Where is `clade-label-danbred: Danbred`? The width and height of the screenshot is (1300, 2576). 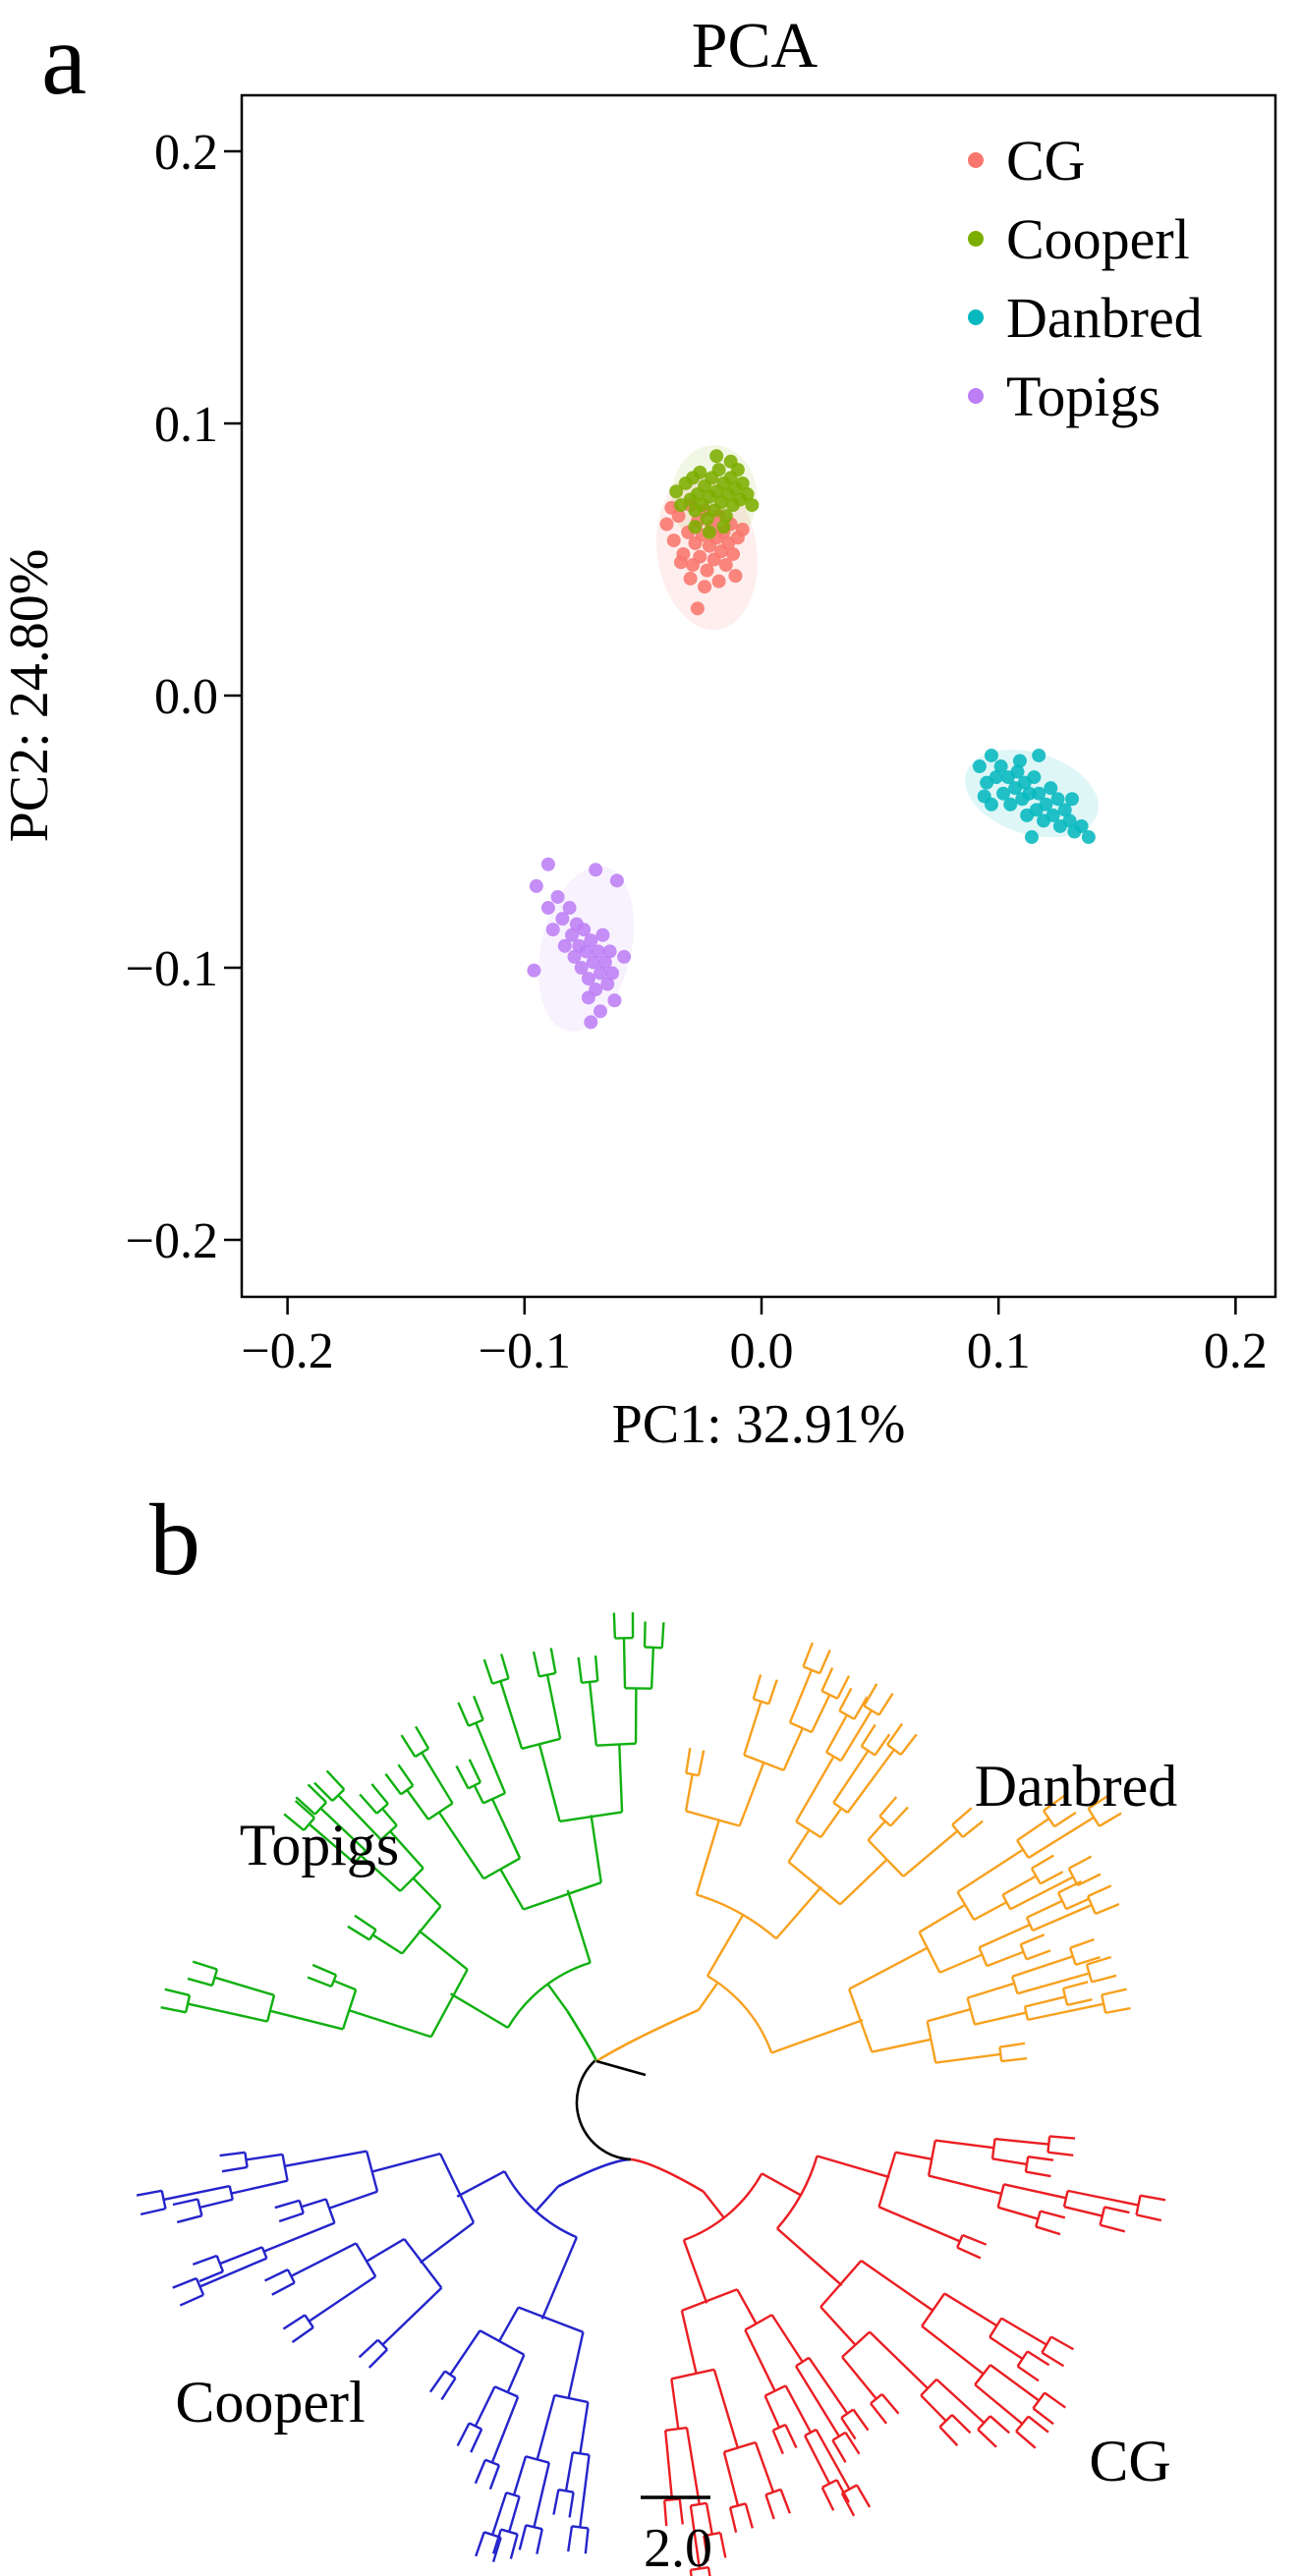 clade-label-danbred: Danbred is located at coordinates (1076, 1786).